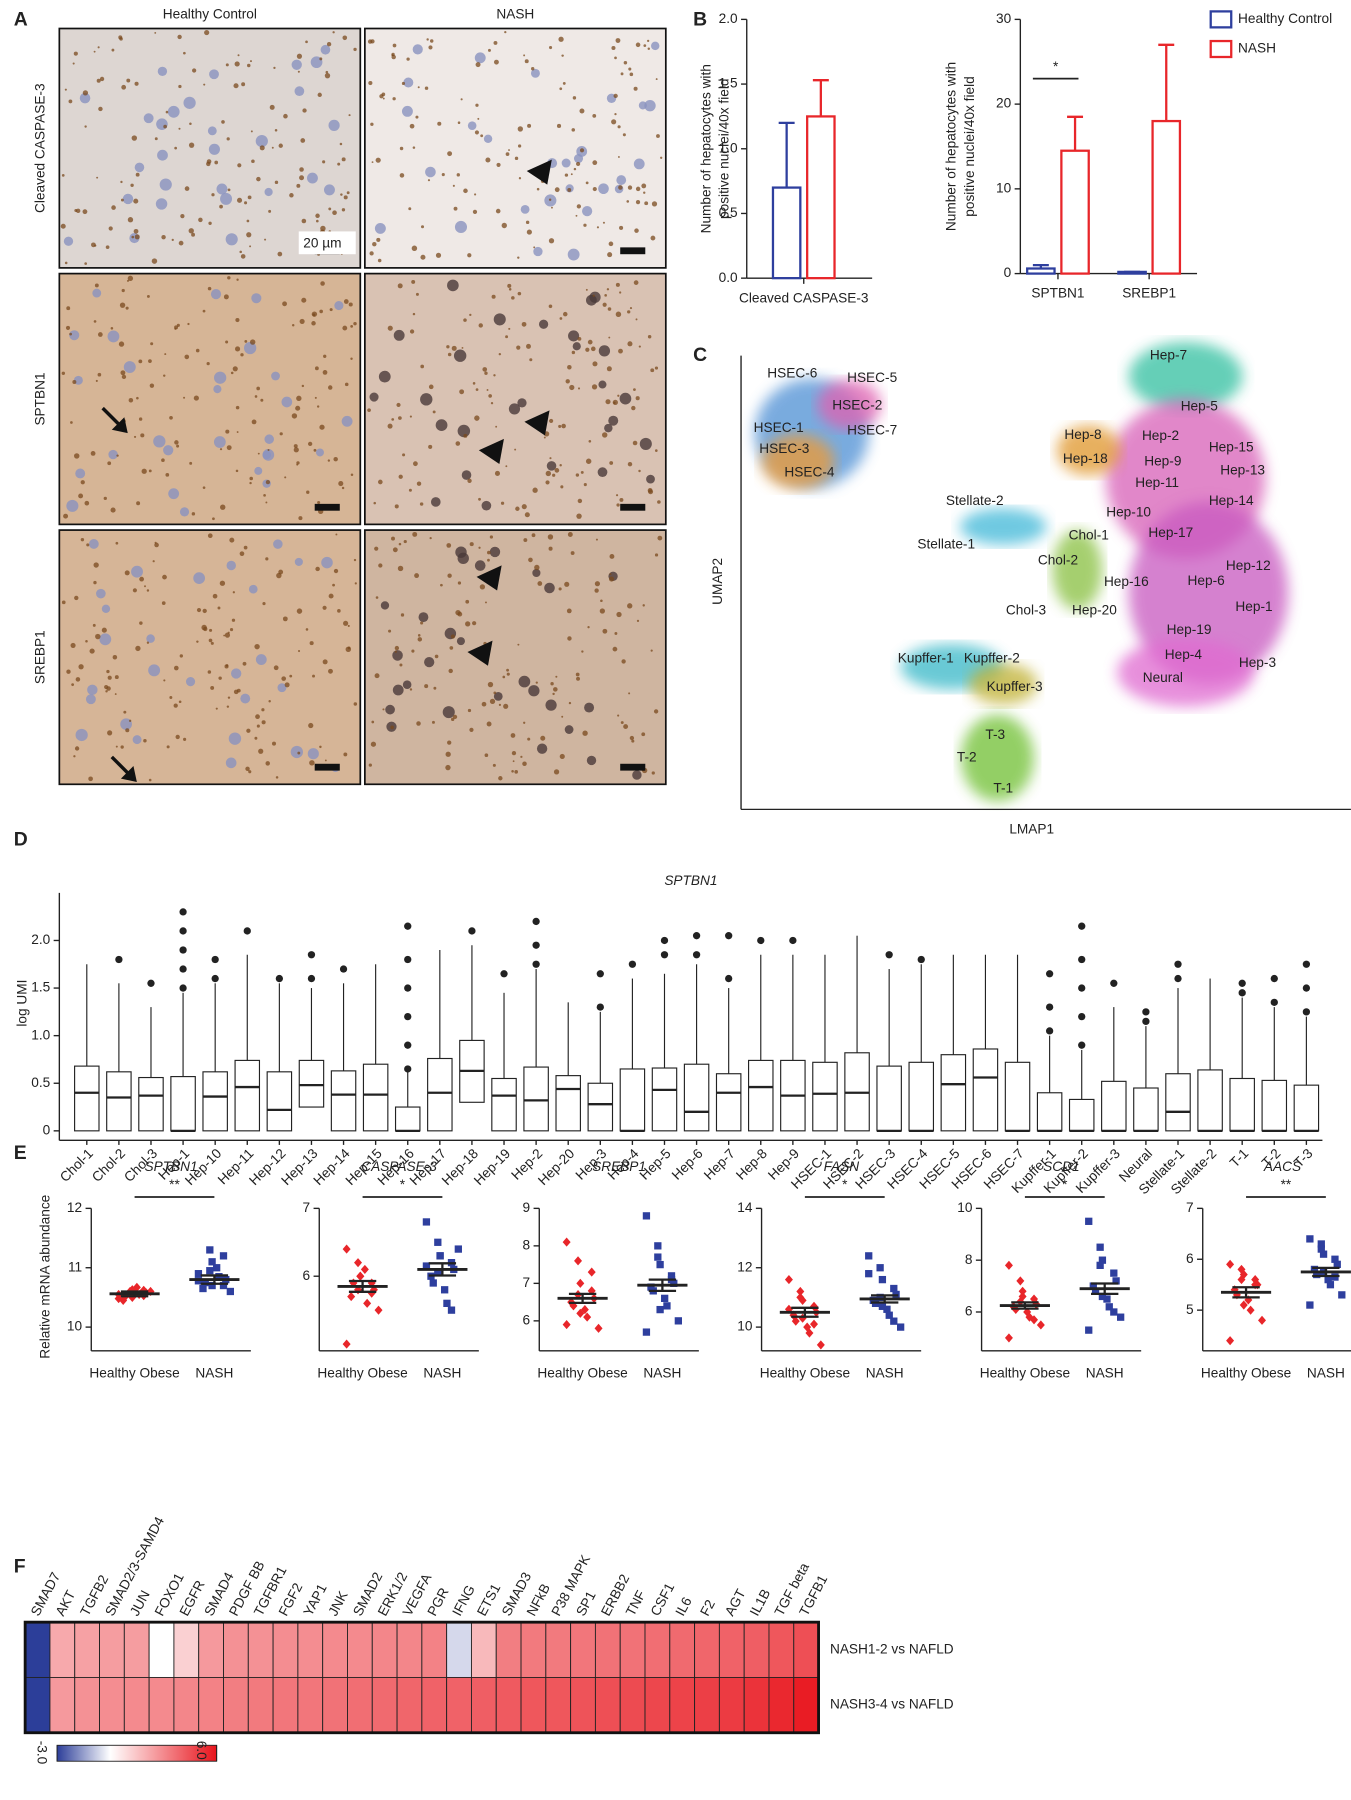 The image size is (1351, 1800). What do you see at coordinates (633, 507) in the screenshot?
I see `scale-bar` at bounding box center [633, 507].